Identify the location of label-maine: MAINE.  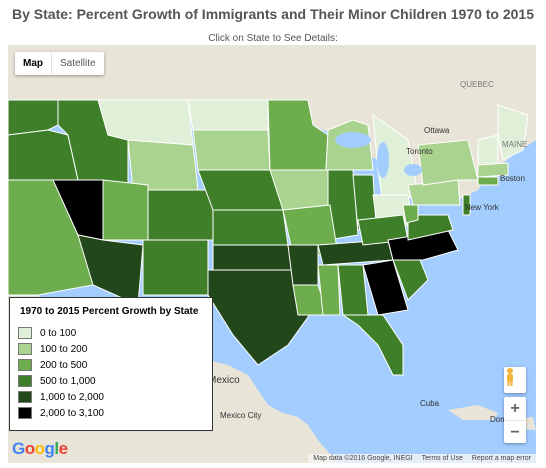
(514, 144).